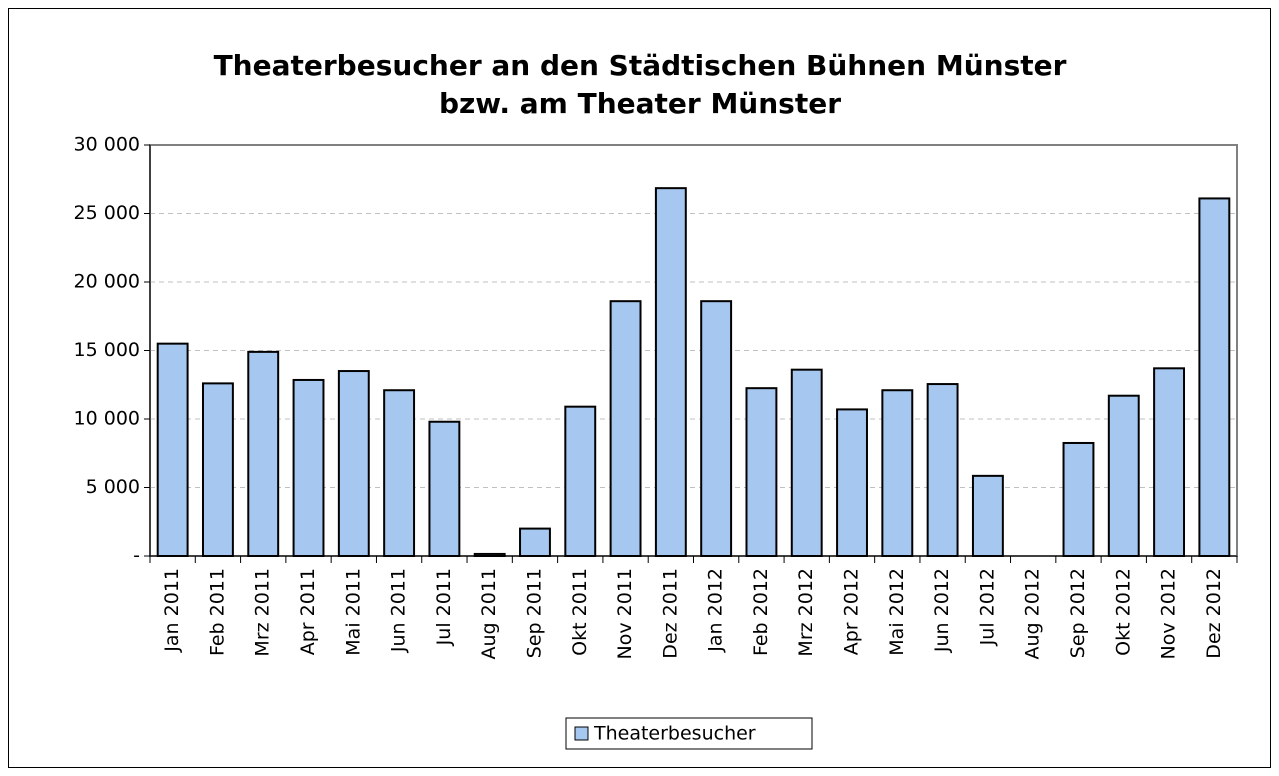  I want to click on x-tick-label: Mai 2011, so click(353, 612).